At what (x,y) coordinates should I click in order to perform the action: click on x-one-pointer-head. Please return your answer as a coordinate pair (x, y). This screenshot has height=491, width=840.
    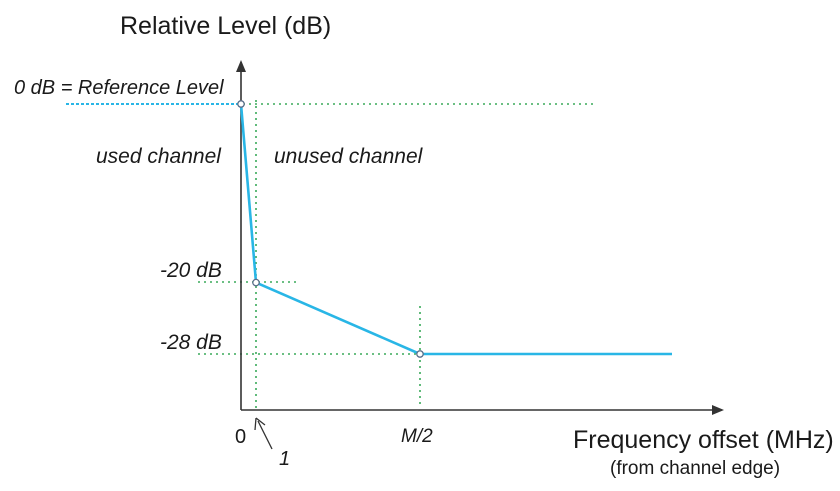
    Looking at the image, I should click on (260, 424).